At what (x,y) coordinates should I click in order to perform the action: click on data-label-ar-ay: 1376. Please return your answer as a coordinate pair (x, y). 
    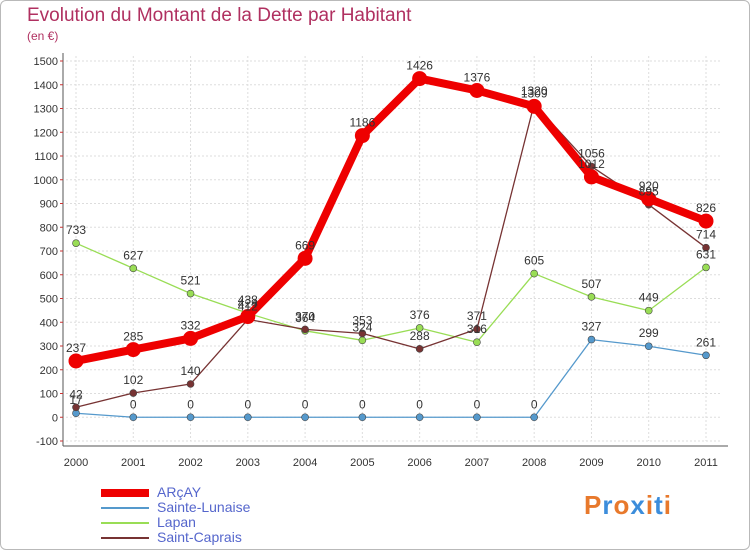
    Looking at the image, I should click on (477, 77).